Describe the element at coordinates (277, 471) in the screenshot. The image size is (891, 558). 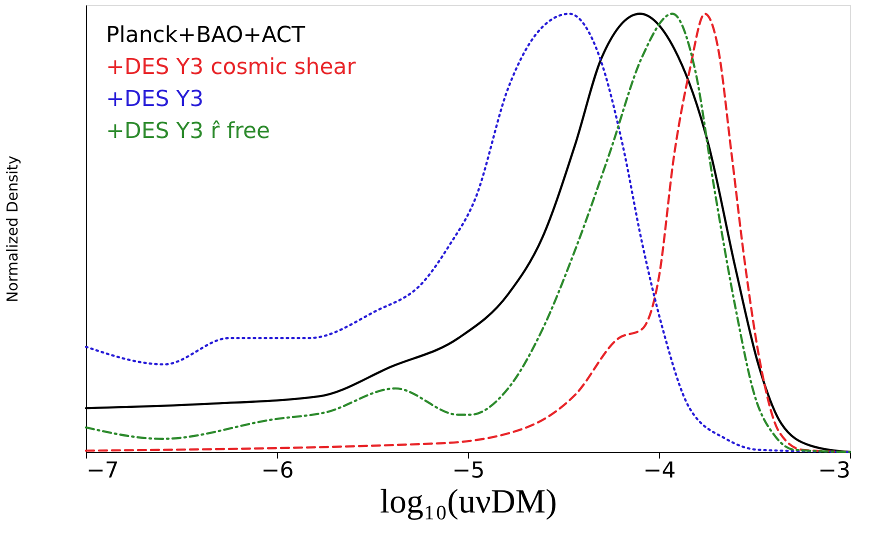
I see `x-tick-label: −6` at that location.